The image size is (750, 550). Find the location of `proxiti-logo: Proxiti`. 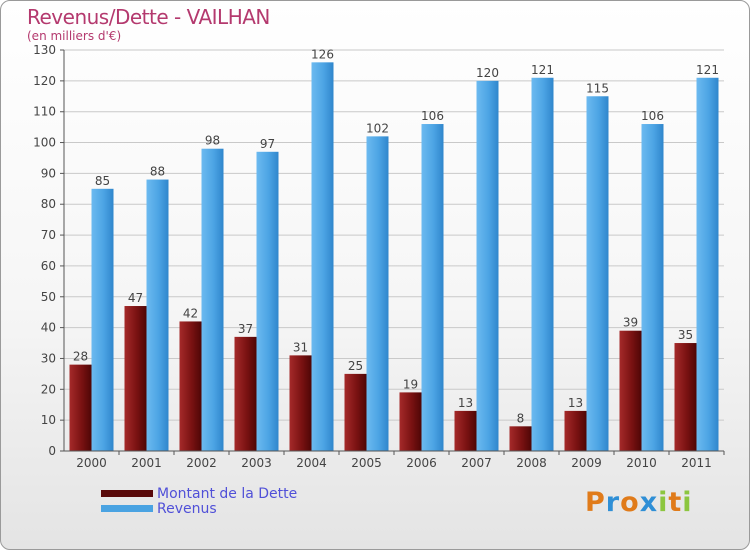

proxiti-logo: Proxiti is located at coordinates (639, 502).